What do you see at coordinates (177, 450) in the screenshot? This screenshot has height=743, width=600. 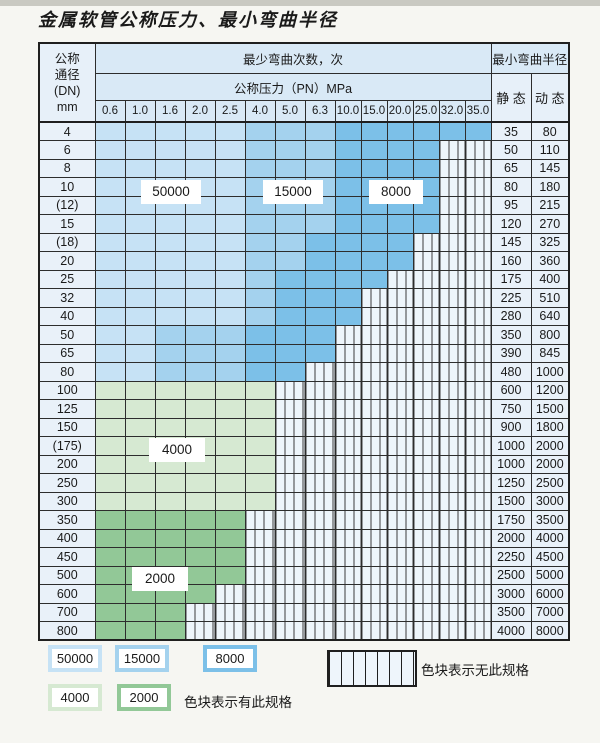 I see `zone-label-4000: 4000` at bounding box center [177, 450].